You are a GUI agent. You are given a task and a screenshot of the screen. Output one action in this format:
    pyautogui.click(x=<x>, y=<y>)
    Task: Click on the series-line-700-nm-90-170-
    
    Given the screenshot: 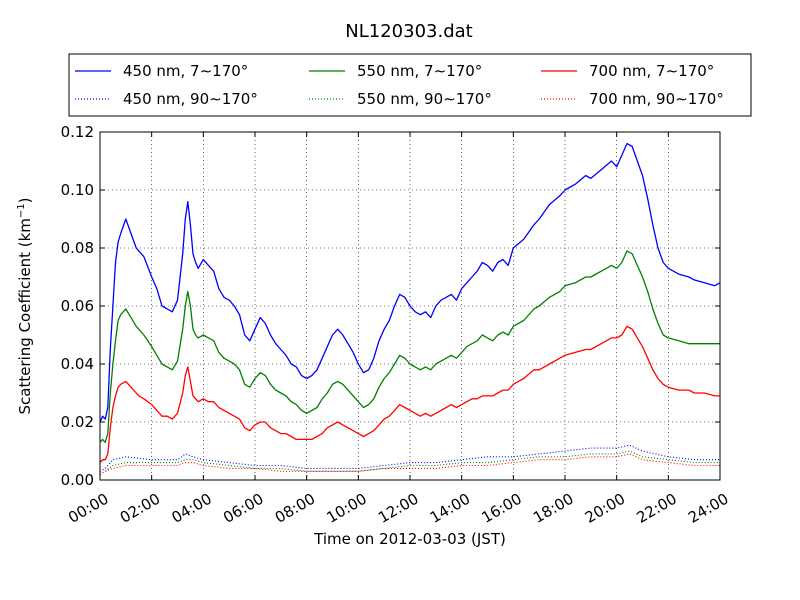 What is the action you would take?
    pyautogui.click(x=409, y=464)
    